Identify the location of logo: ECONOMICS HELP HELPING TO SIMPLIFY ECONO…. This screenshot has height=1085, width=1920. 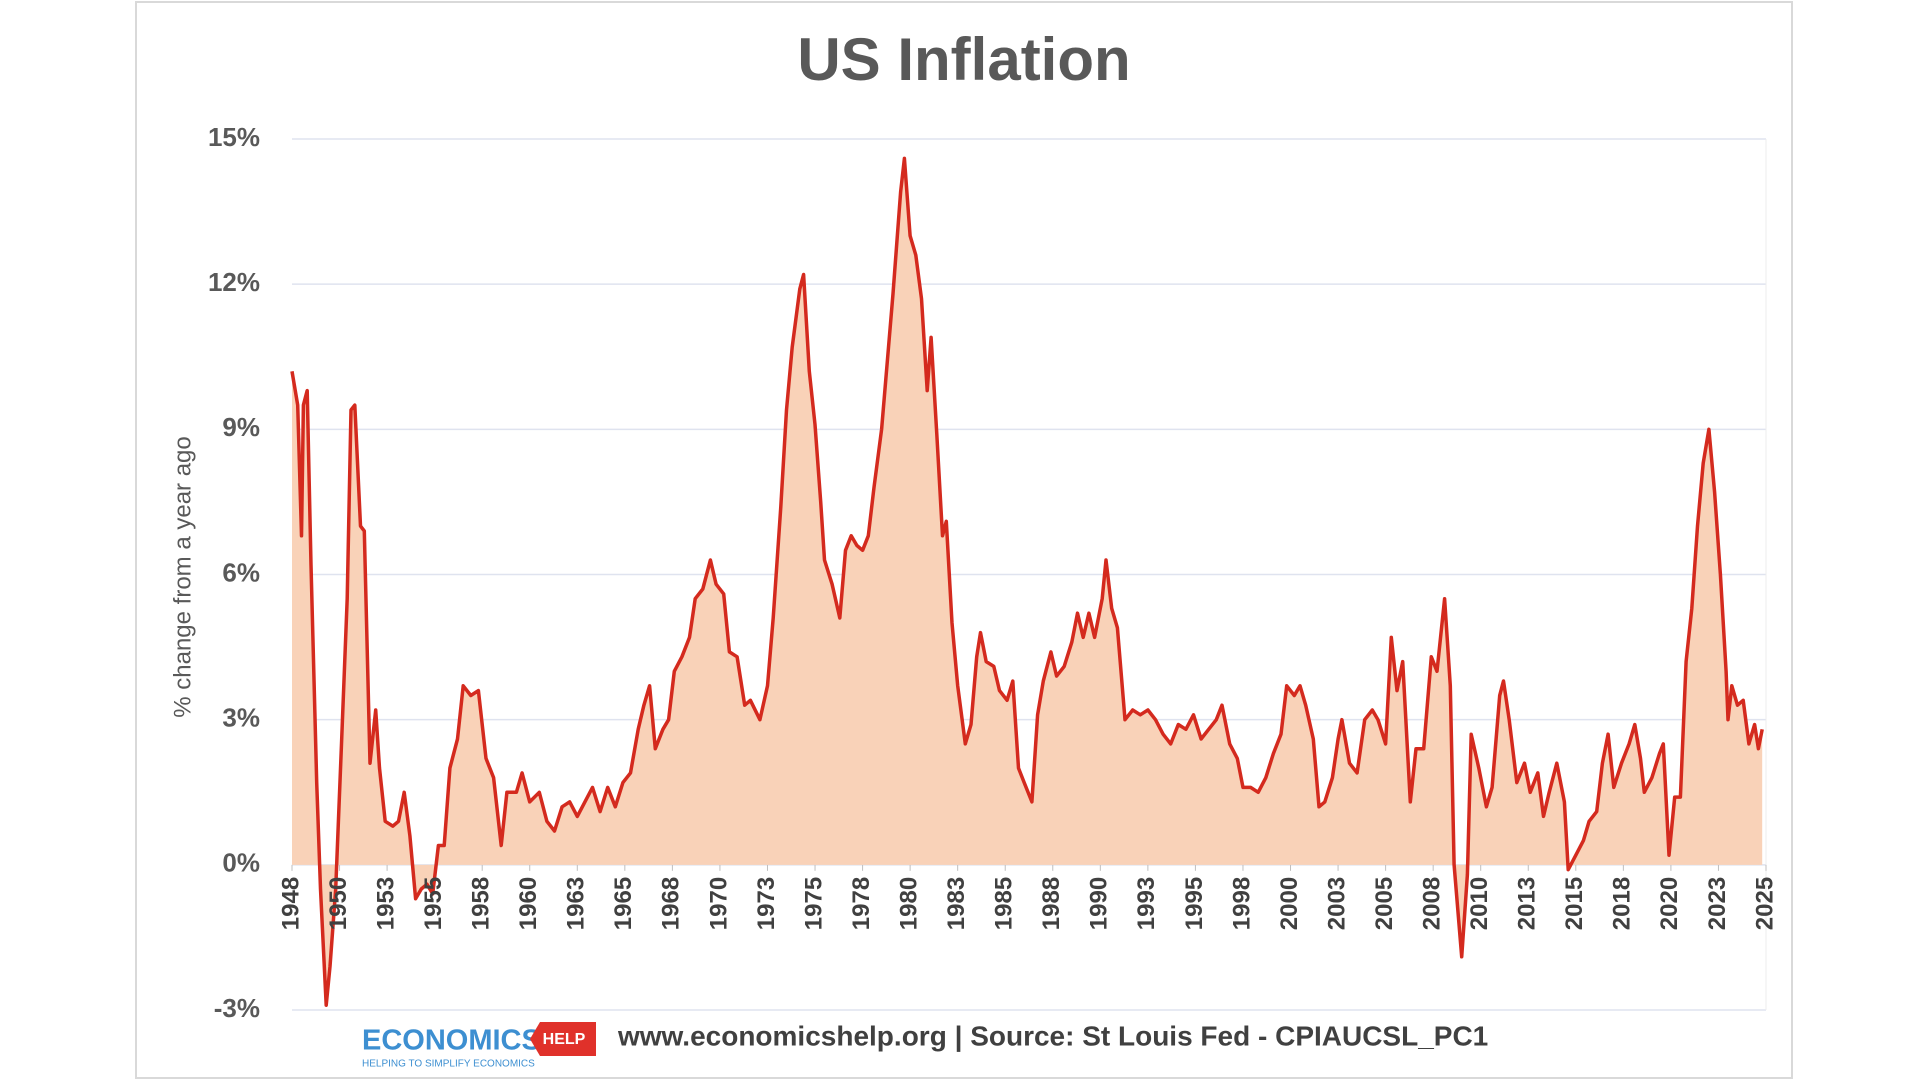
(479, 1046).